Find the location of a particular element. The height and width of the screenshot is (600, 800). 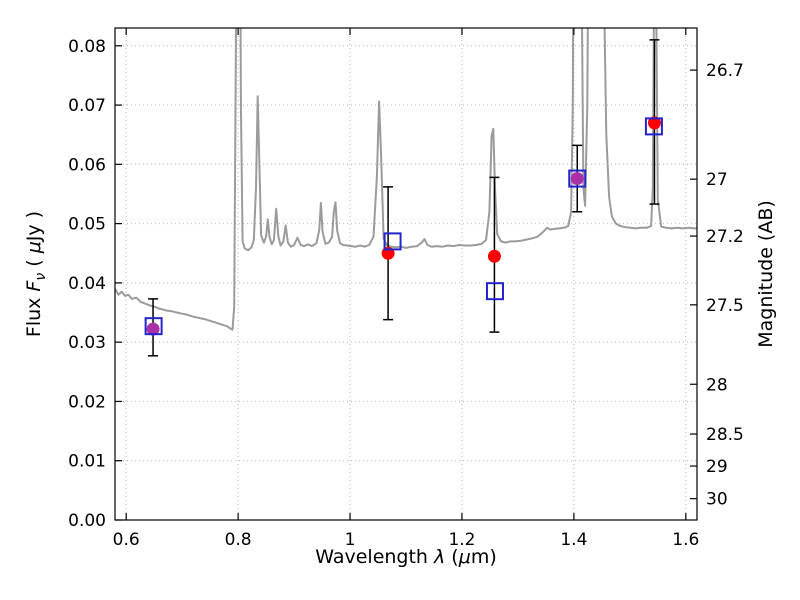

y-tick-label-right: 27 is located at coordinates (717, 180).